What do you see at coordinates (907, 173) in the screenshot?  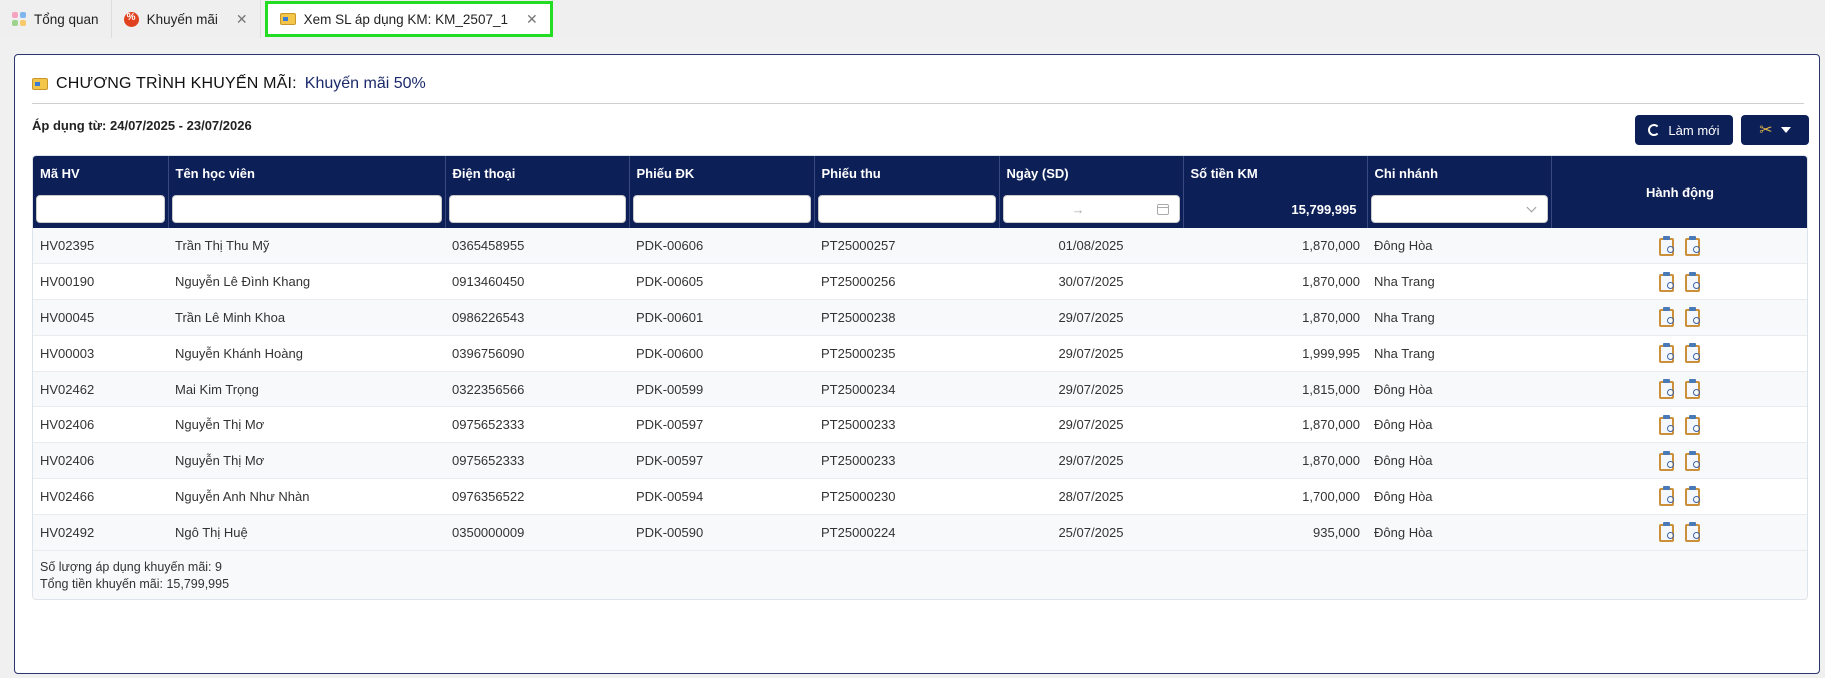 I see `column-header-phieu-thu: Phiếu thu` at bounding box center [907, 173].